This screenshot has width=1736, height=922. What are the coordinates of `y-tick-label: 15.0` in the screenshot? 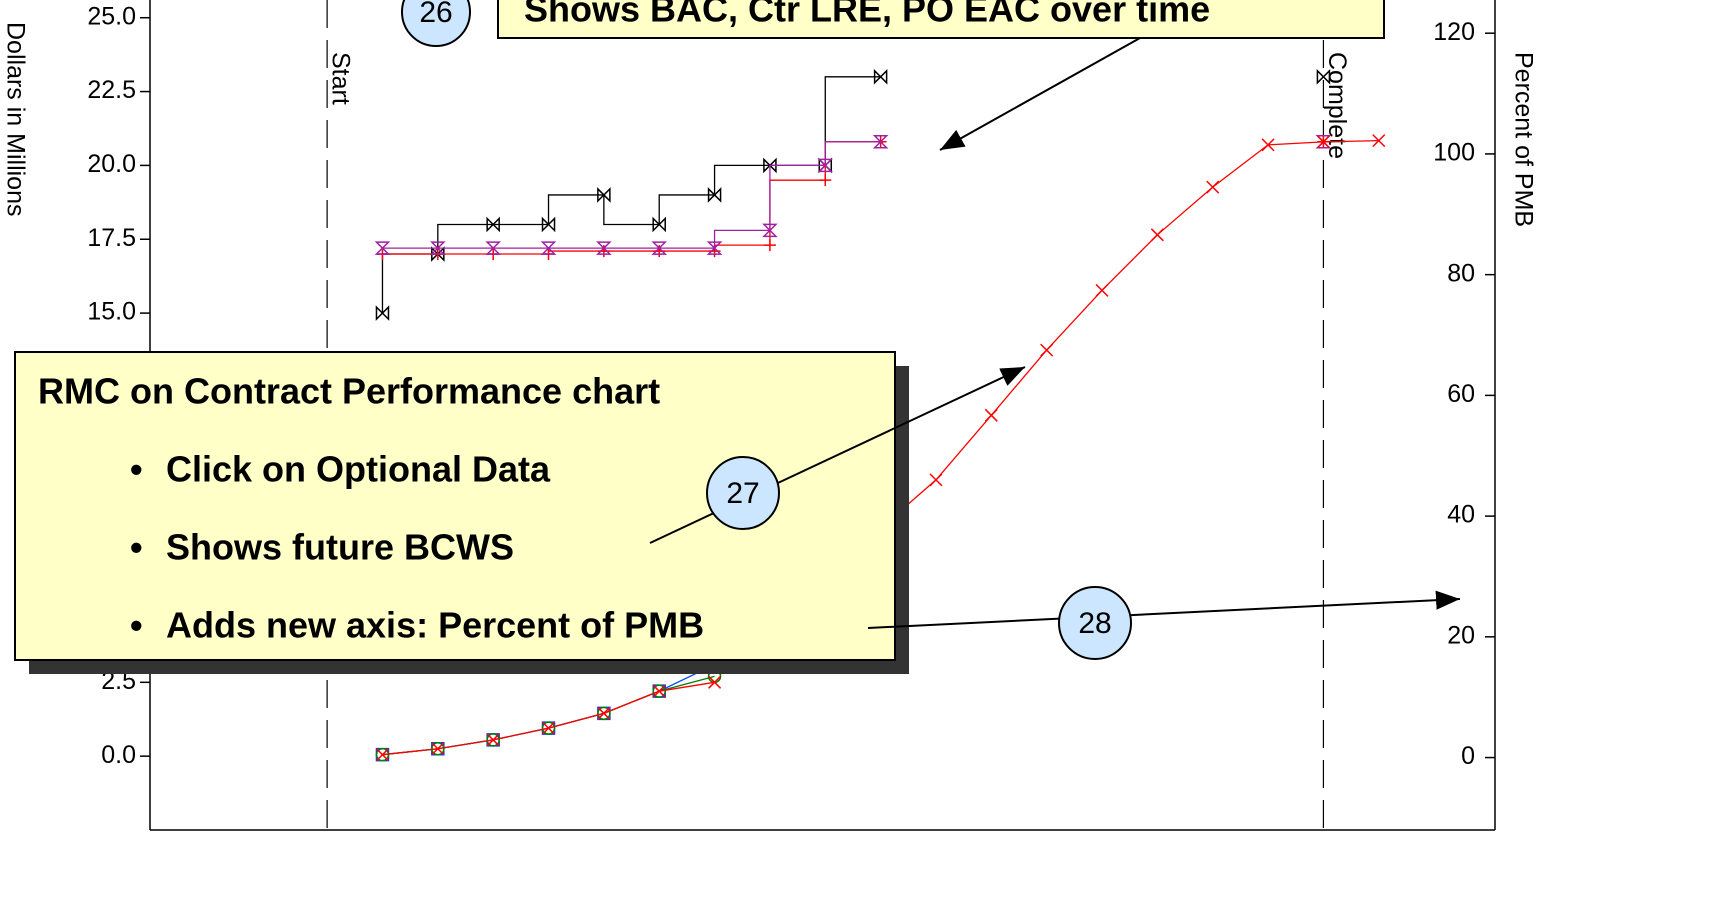 It's located at (111, 312).